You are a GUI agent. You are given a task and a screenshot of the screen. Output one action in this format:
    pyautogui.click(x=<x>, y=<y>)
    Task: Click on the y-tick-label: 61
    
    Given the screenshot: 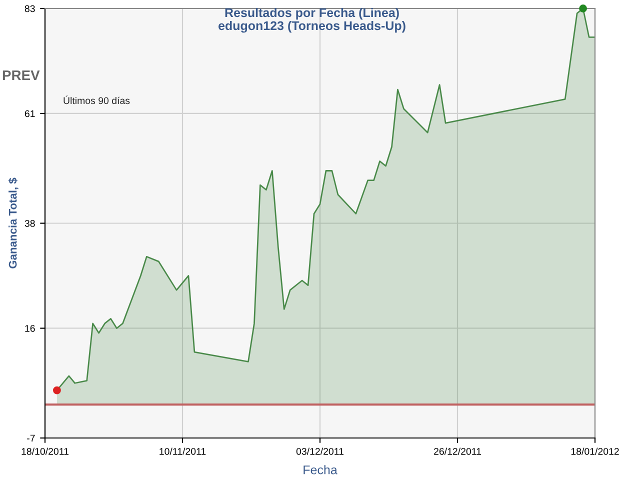 What is the action you would take?
    pyautogui.click(x=29, y=114)
    